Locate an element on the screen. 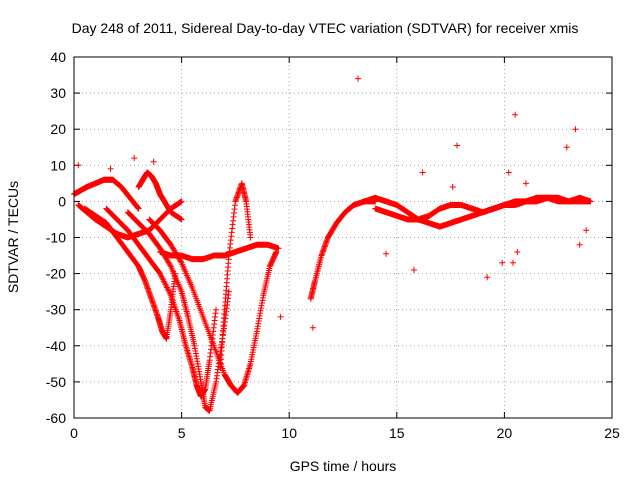 Image resolution: width=640 pixels, height=480 pixels. y-axis-label: SDTVAR / TECUs is located at coordinates (13, 237).